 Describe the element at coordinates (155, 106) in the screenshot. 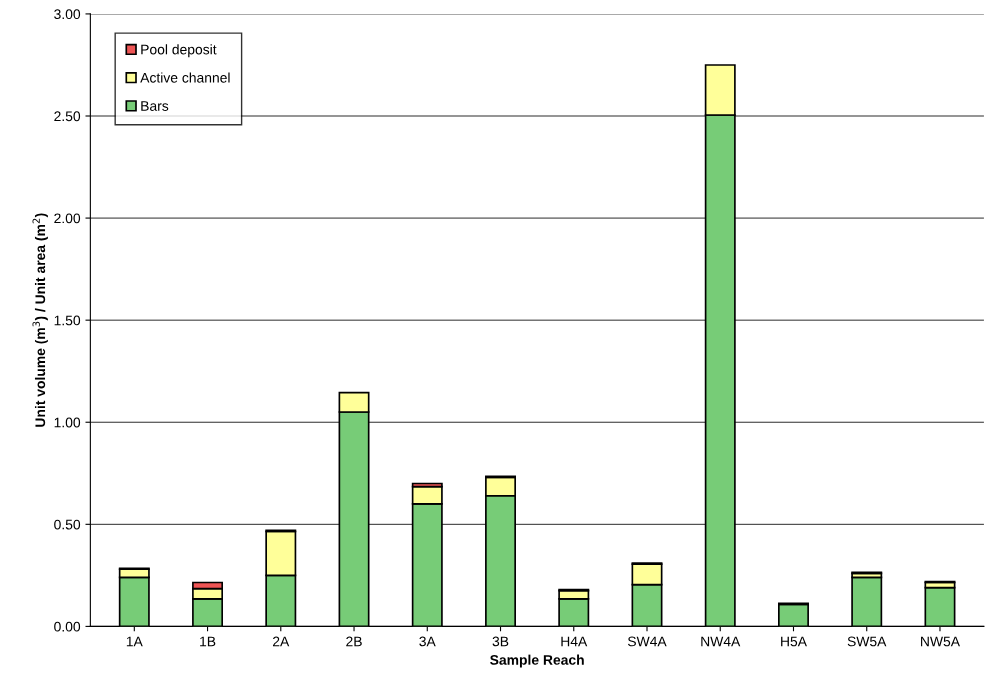

I see `legend-label: Bars` at that location.